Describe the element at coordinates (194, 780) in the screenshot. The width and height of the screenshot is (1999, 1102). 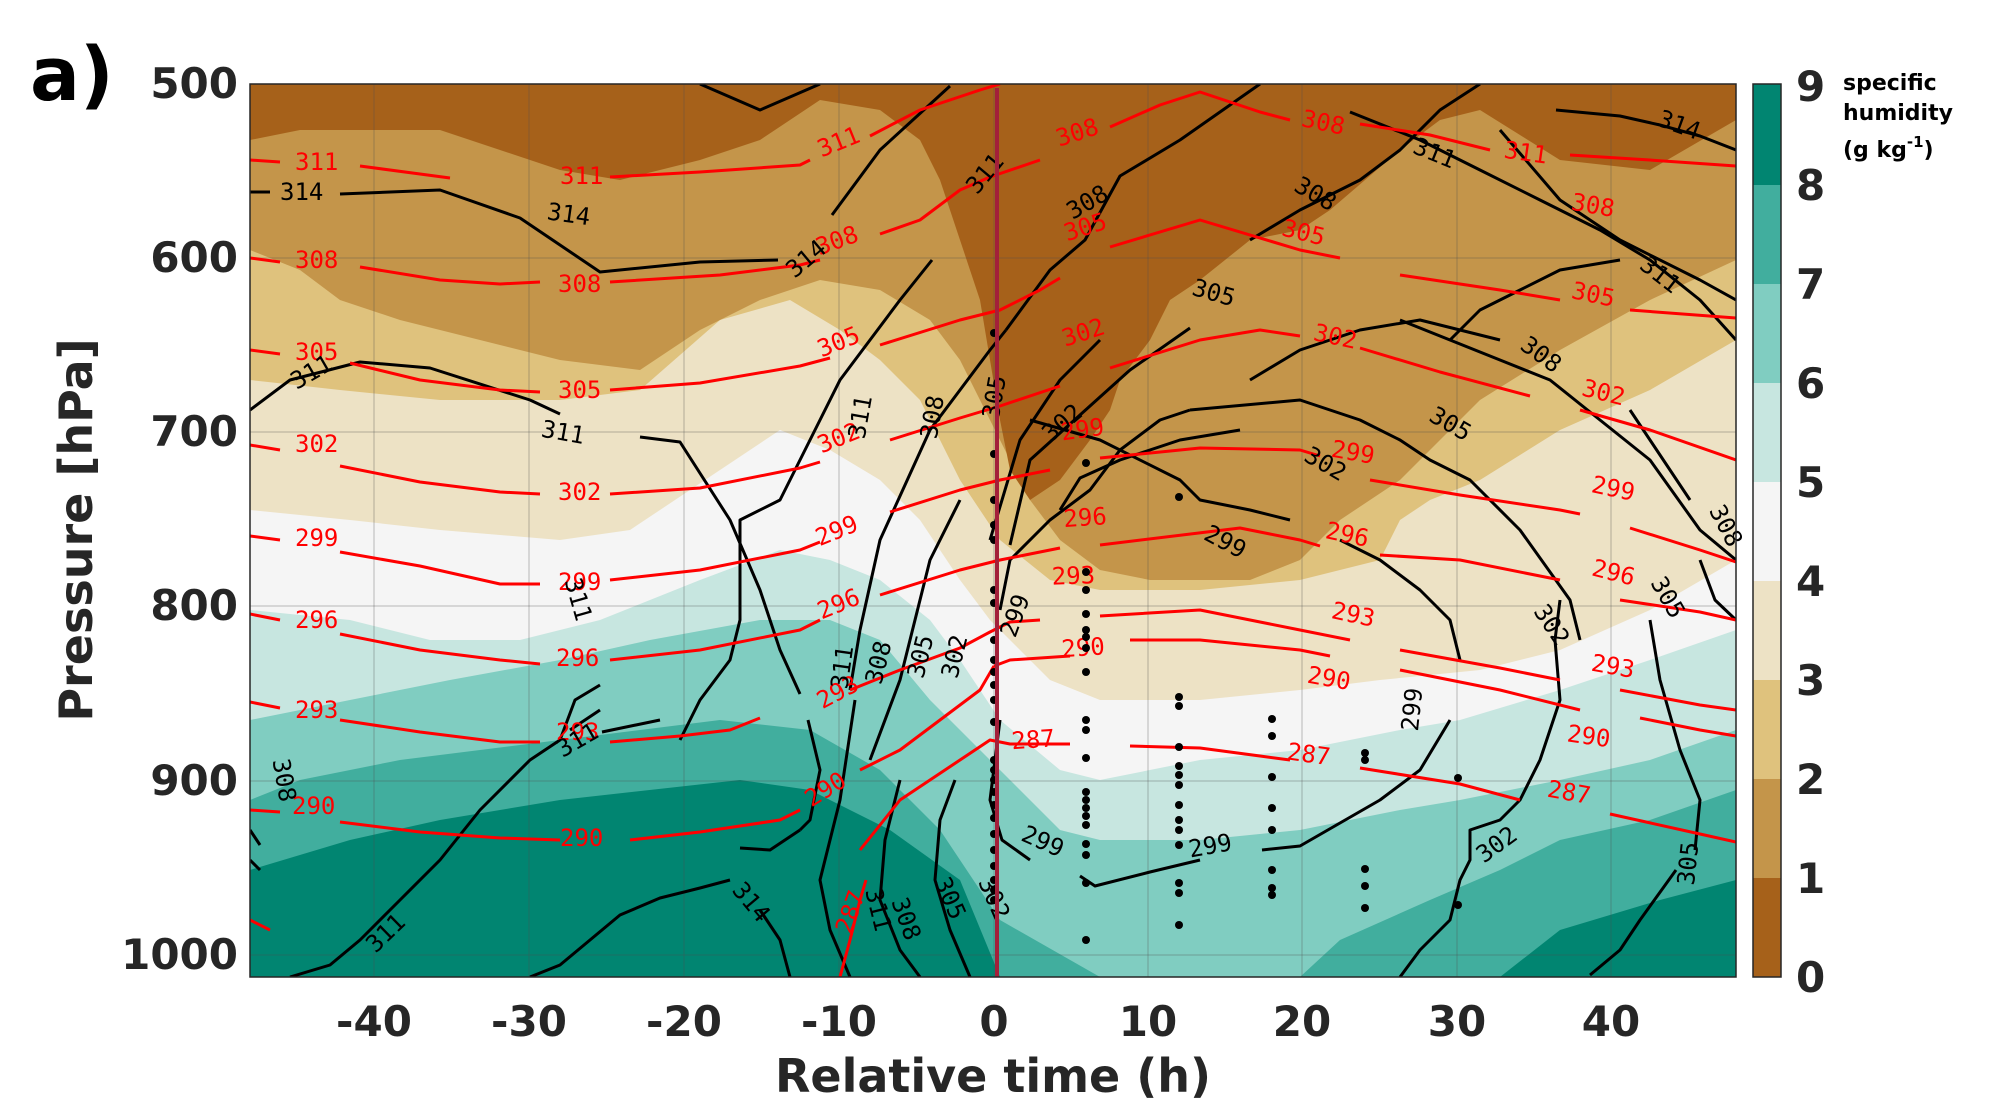
I see `y-tick-label: 900` at that location.